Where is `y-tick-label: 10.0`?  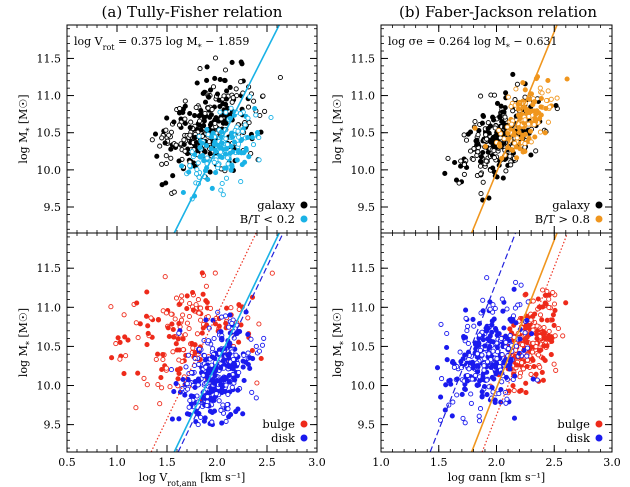 y-tick-label: 10.0 is located at coordinates (49, 386).